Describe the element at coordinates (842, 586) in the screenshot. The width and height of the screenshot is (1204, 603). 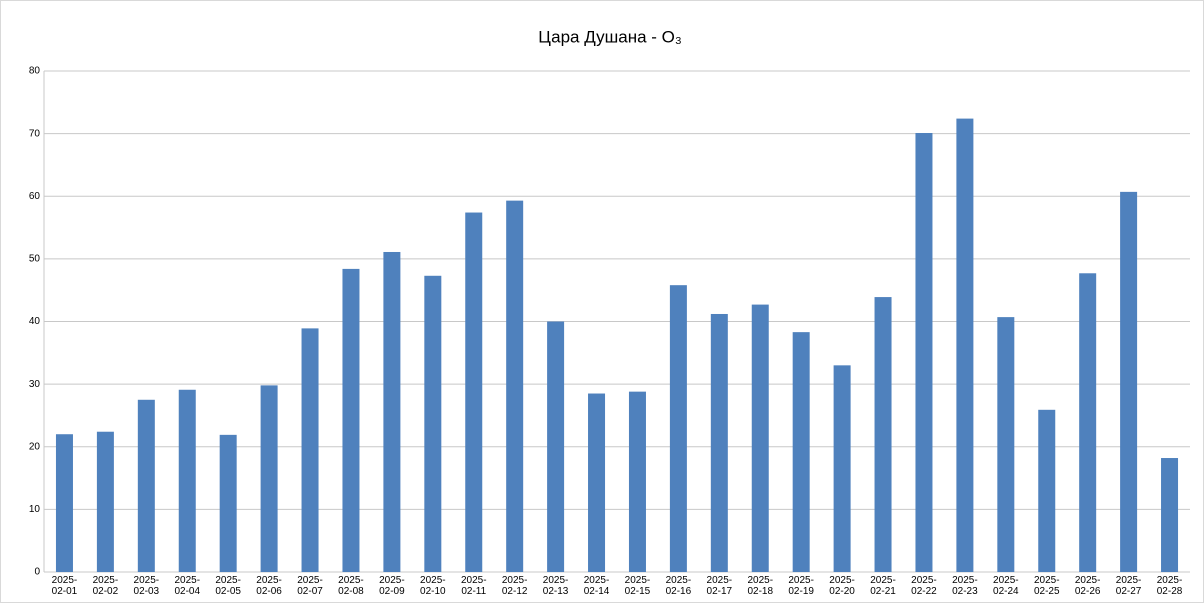
I see `x-tick-label: 2025-02-20` at that location.